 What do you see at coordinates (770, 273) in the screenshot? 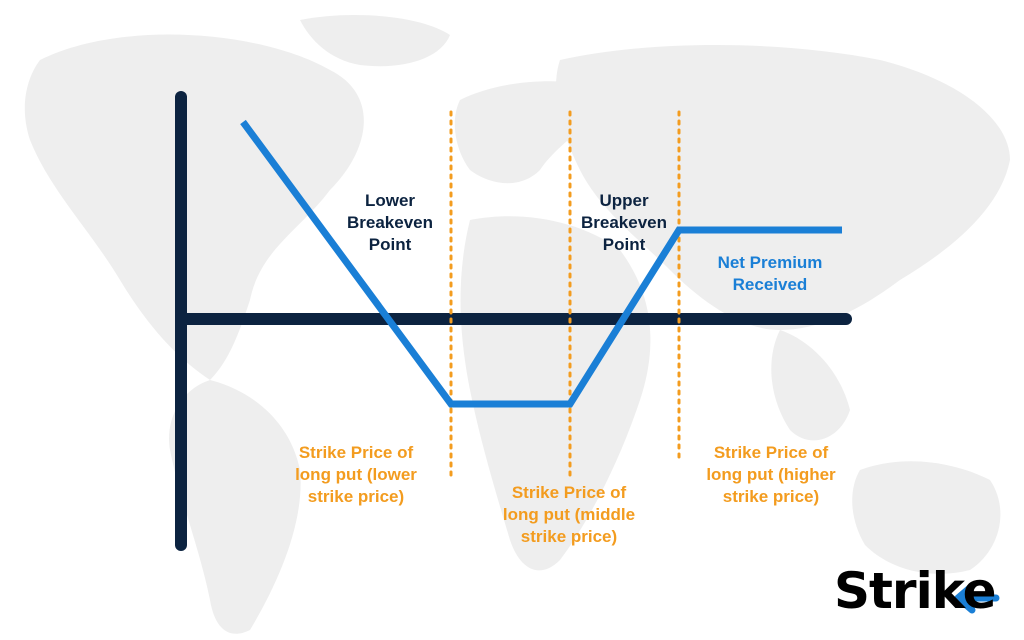
I see `net-premium-label: Net Premium Received` at bounding box center [770, 273].